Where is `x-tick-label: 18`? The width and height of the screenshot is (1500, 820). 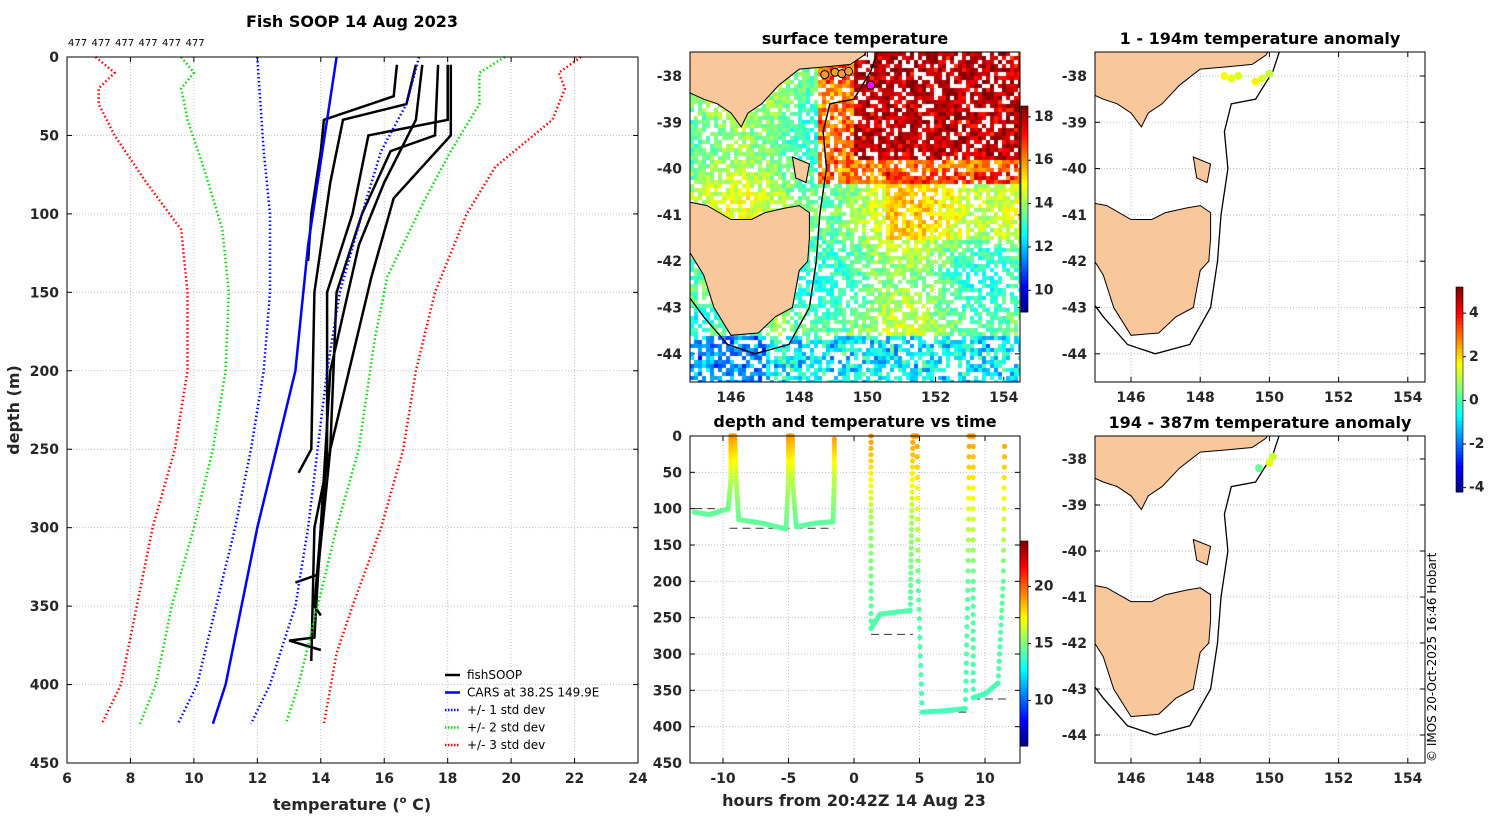
x-tick-label: 18 is located at coordinates (447, 779).